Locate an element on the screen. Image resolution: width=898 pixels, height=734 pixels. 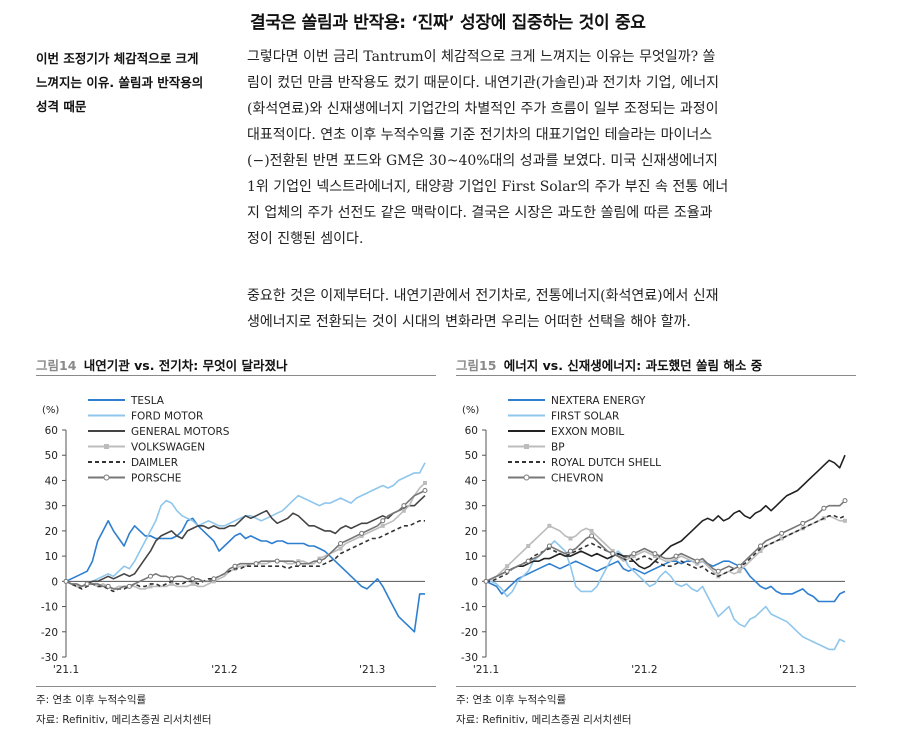
legend-label: ROYAL DUTCH SHELL is located at coordinates (606, 463).